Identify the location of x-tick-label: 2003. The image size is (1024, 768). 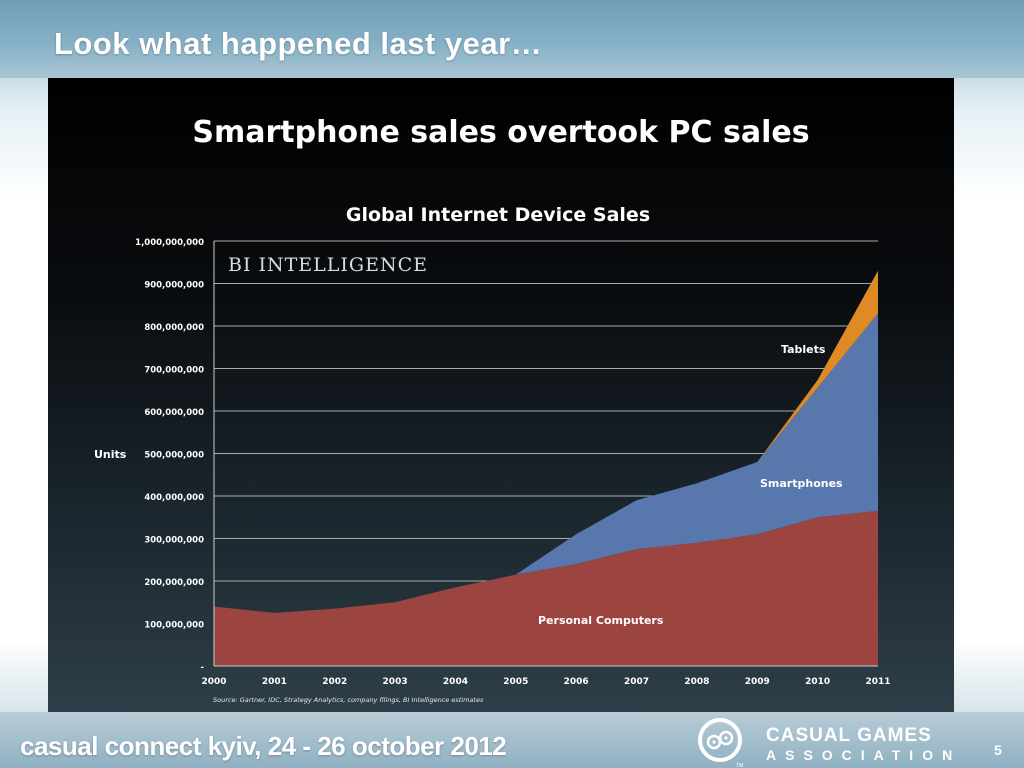
(395, 682).